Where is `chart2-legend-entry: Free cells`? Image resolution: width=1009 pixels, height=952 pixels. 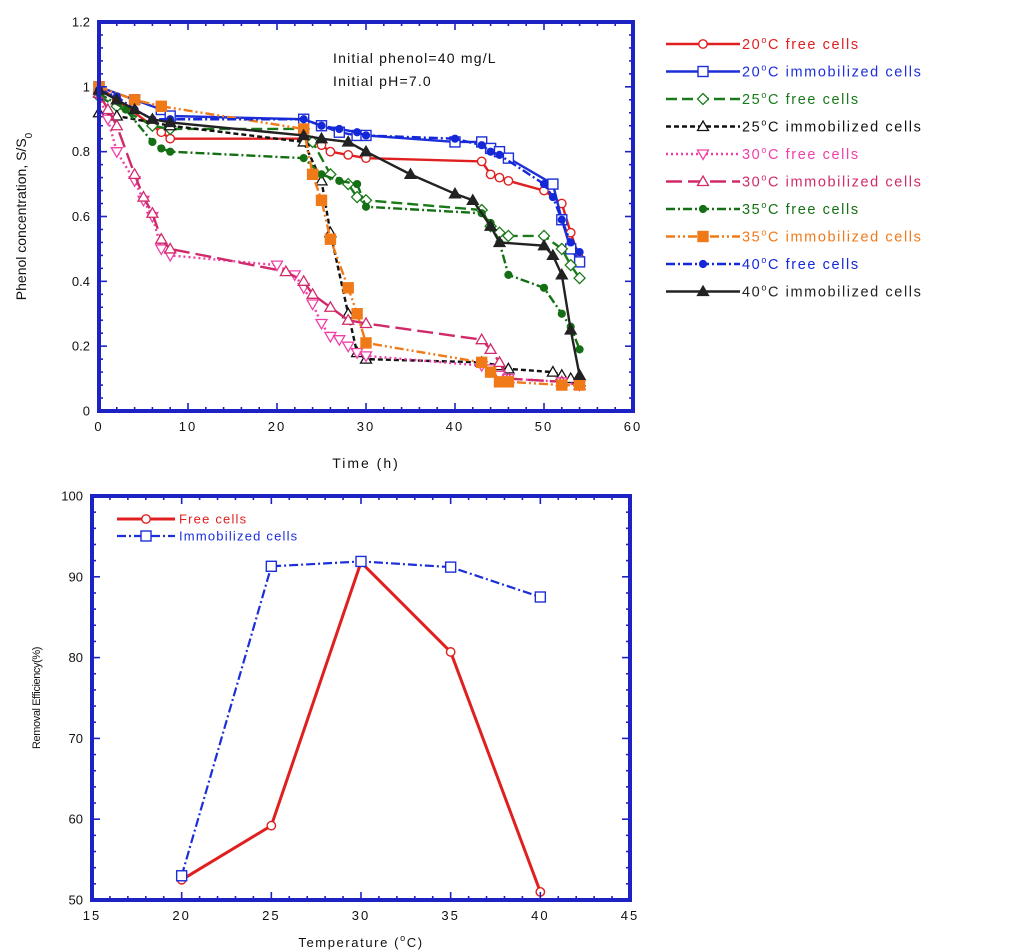
chart2-legend-entry: Free cells is located at coordinates (213, 519).